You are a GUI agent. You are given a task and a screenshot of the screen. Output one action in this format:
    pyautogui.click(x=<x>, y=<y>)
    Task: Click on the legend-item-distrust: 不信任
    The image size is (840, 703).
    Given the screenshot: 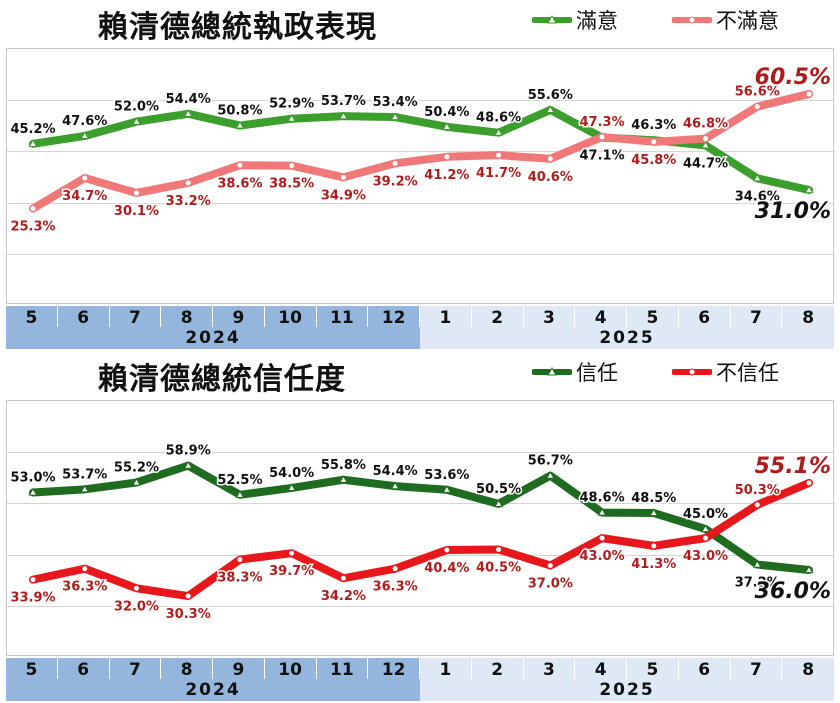 What is the action you would take?
    pyautogui.click(x=725, y=372)
    